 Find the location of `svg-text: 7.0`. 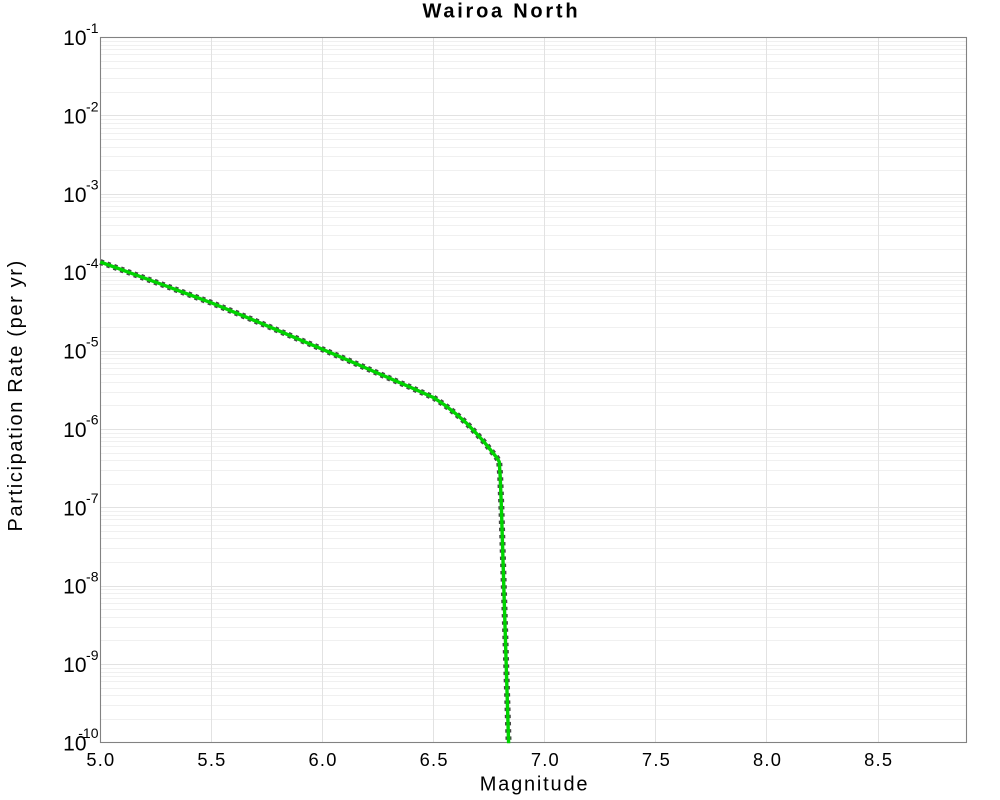

svg-text: 7.0 is located at coordinates (545, 759).